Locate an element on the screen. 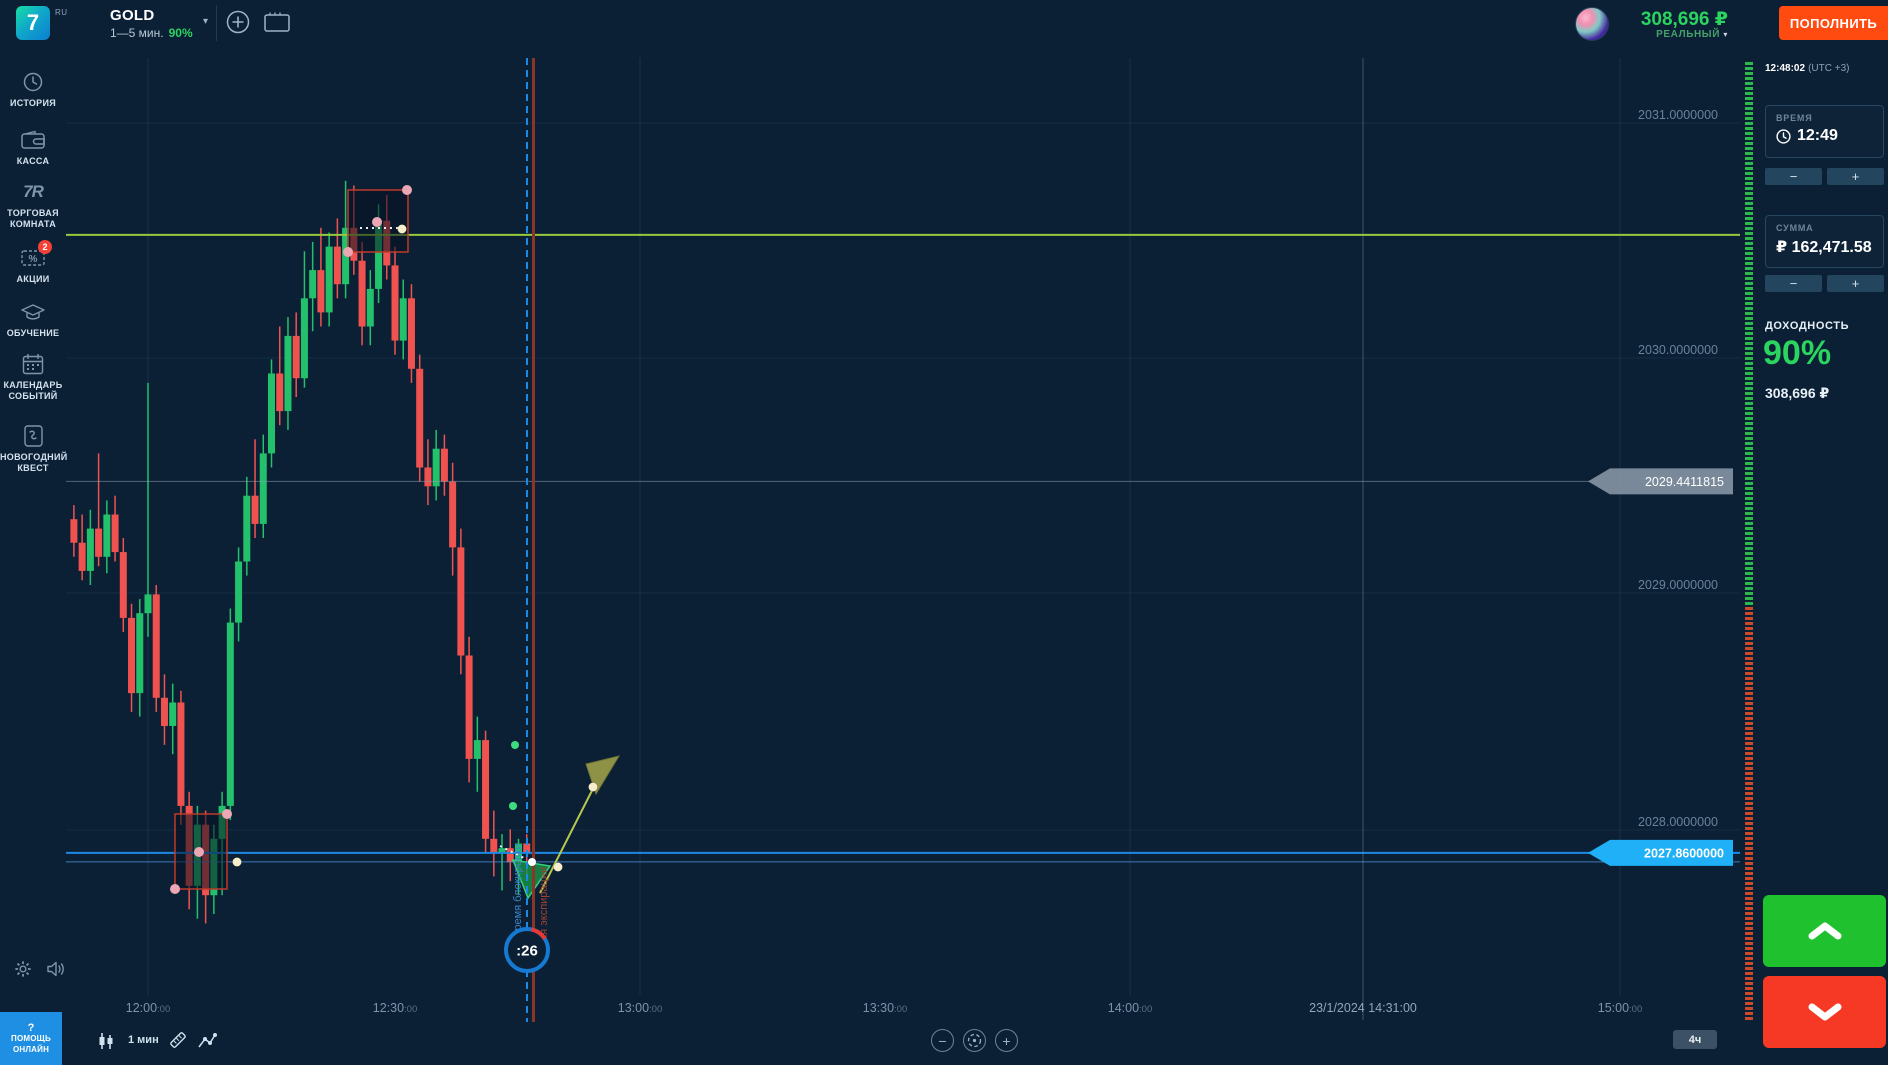  time-stepper: − + is located at coordinates (1824, 176).